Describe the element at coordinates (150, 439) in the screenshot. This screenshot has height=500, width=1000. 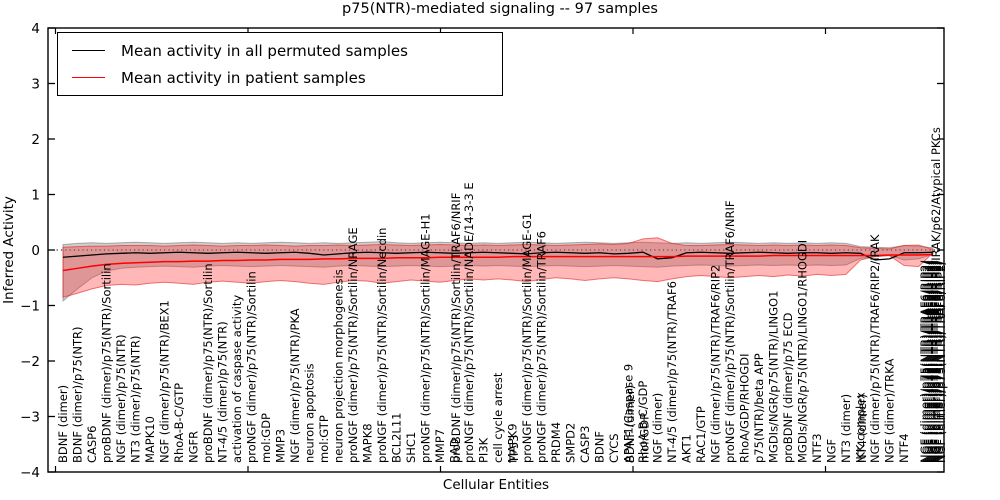
I see `x-tick-label: MAPK10` at that location.